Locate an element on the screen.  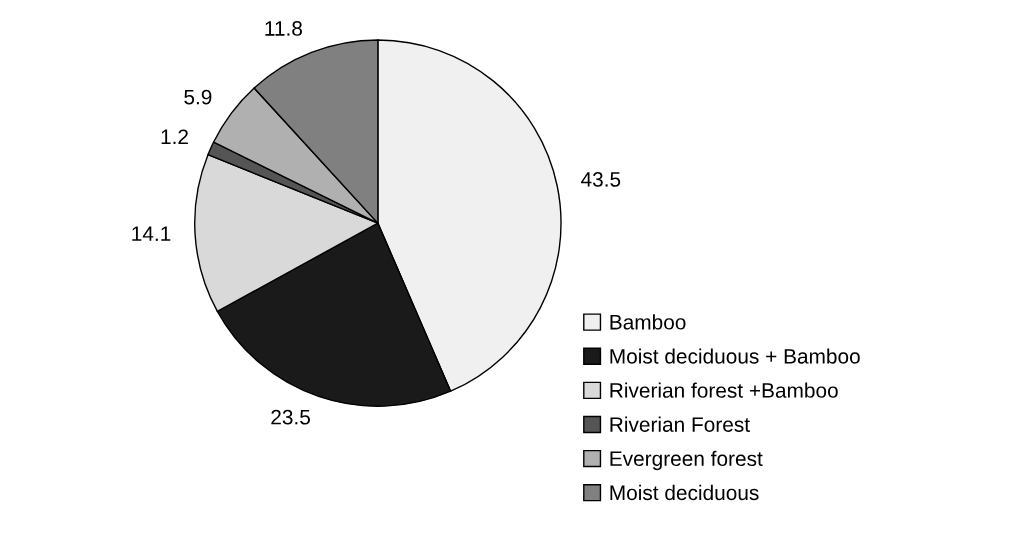
legend-label: Riverian forest +Bamboo is located at coordinates (724, 390).